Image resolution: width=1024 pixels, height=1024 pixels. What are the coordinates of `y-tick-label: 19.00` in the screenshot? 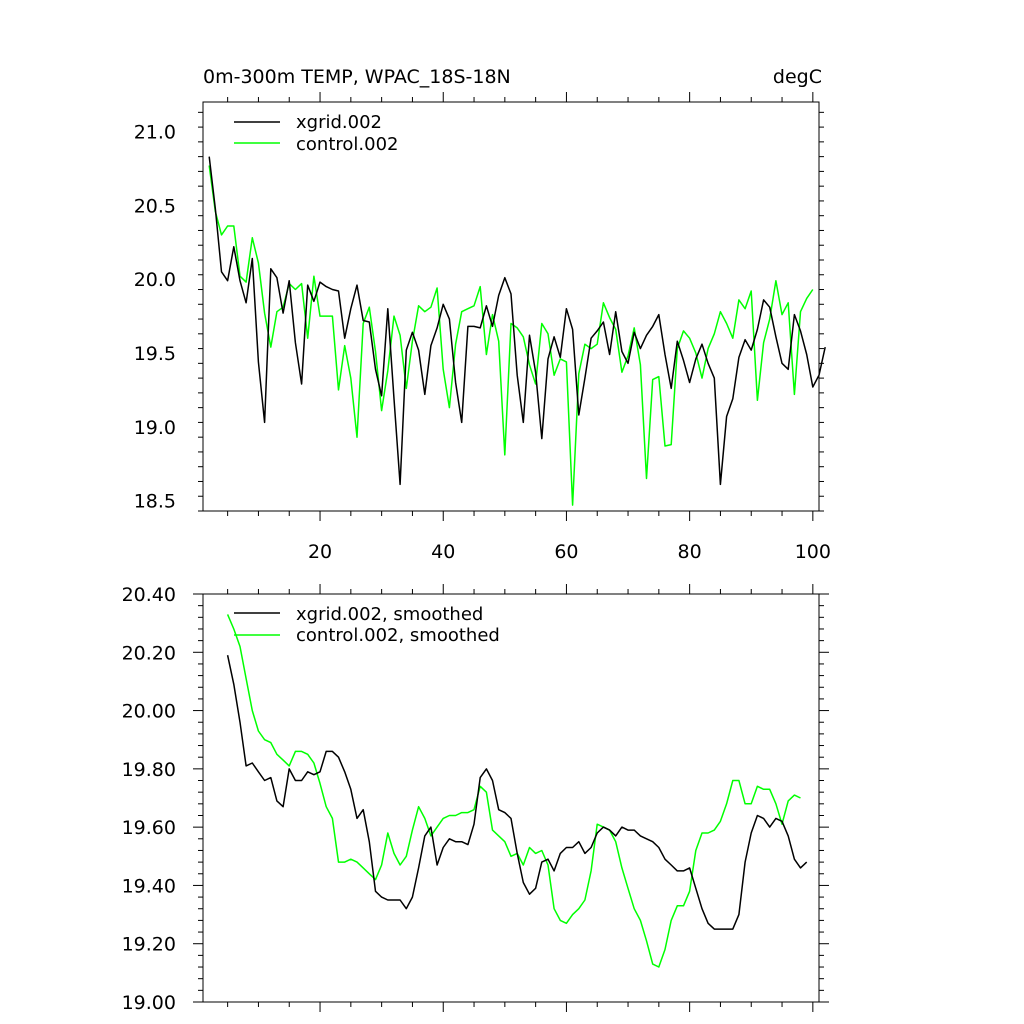 It's located at (149, 1003).